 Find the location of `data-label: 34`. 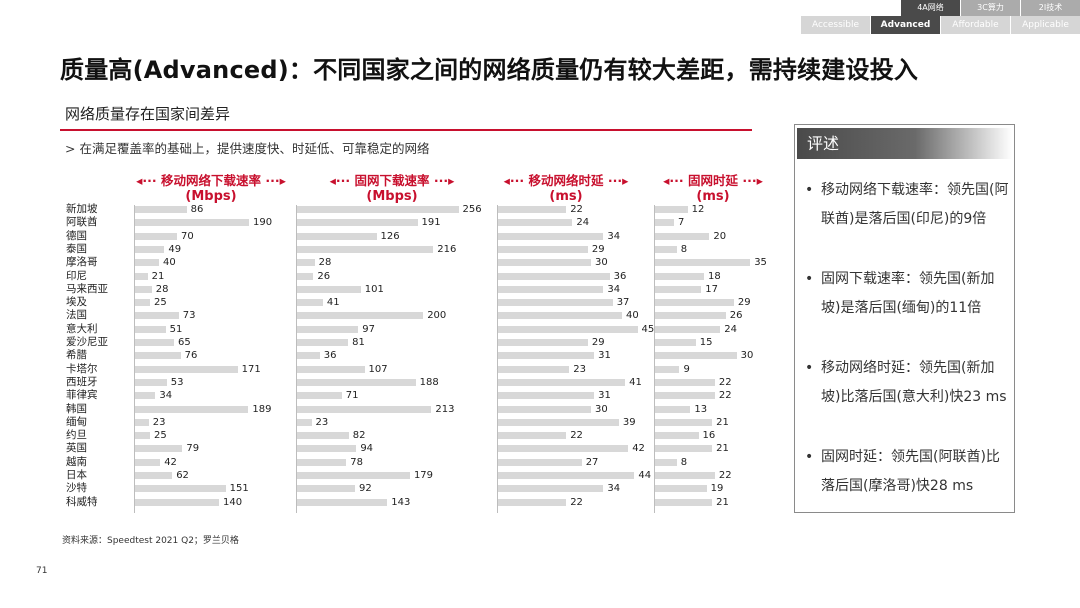

data-label: 34 is located at coordinates (614, 289).